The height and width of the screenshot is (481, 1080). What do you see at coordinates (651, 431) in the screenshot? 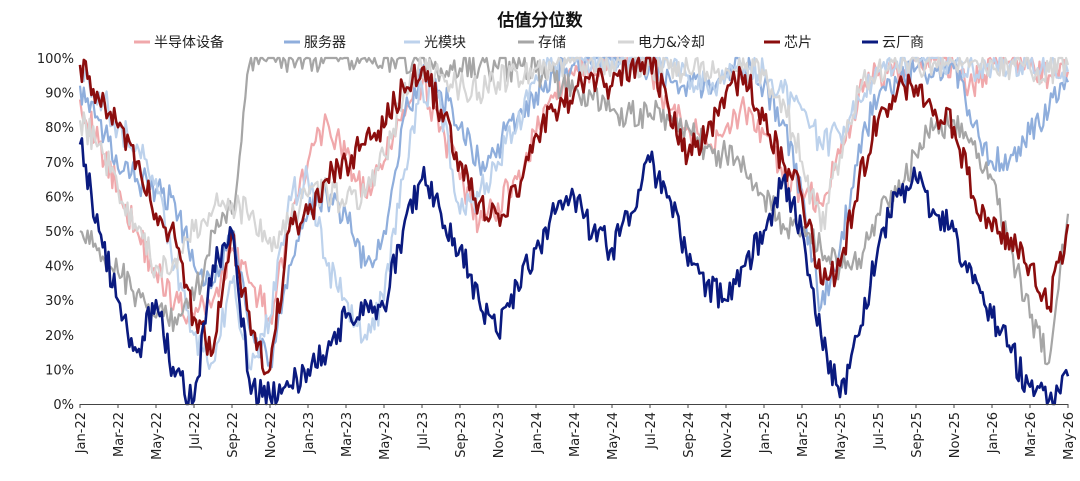
I see `x-tick-label: Jul-24` at bounding box center [651, 431].